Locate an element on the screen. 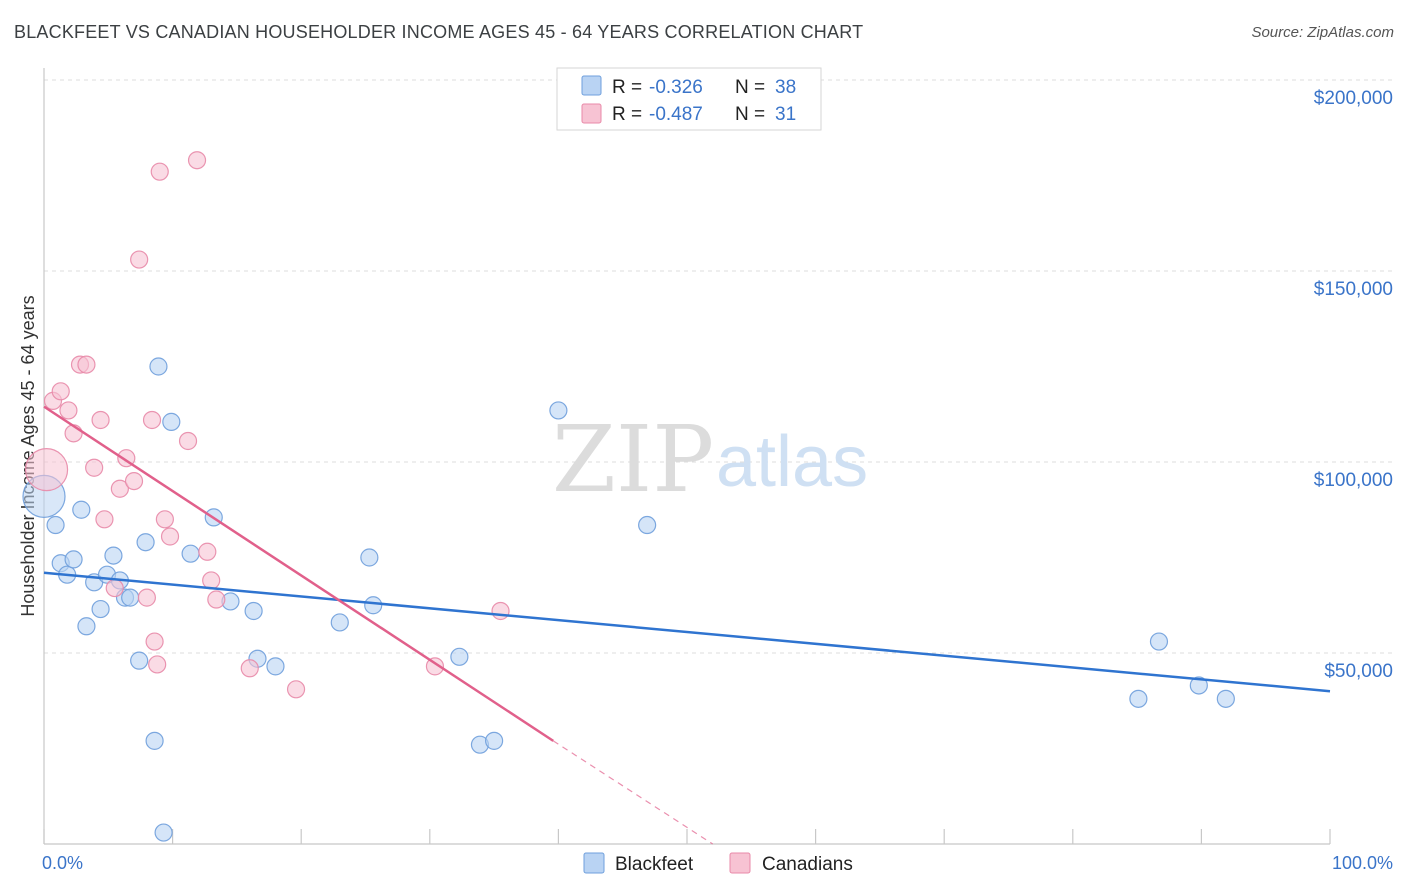 This screenshot has height=892, width=1406. legend-swatch-blackfeet is located at coordinates (591, 85).